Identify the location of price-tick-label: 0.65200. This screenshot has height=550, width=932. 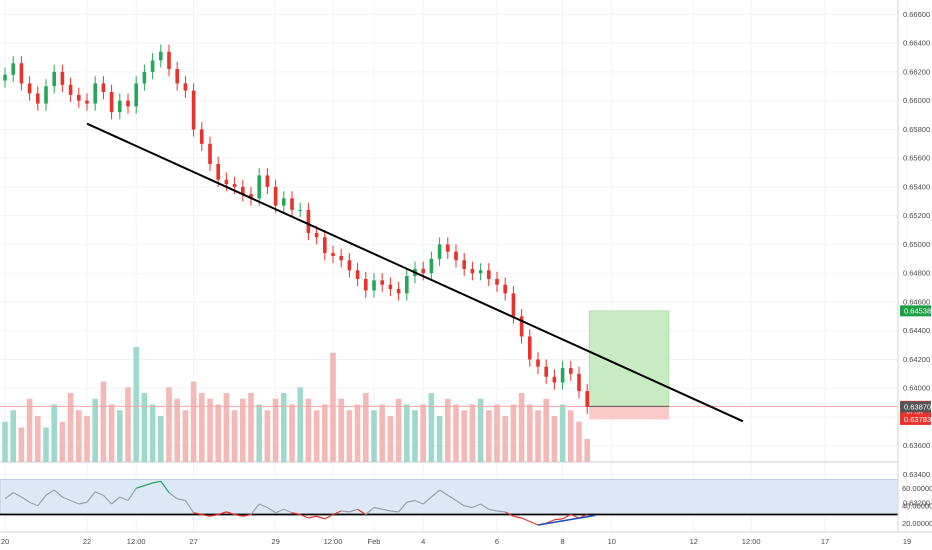
(916, 215).